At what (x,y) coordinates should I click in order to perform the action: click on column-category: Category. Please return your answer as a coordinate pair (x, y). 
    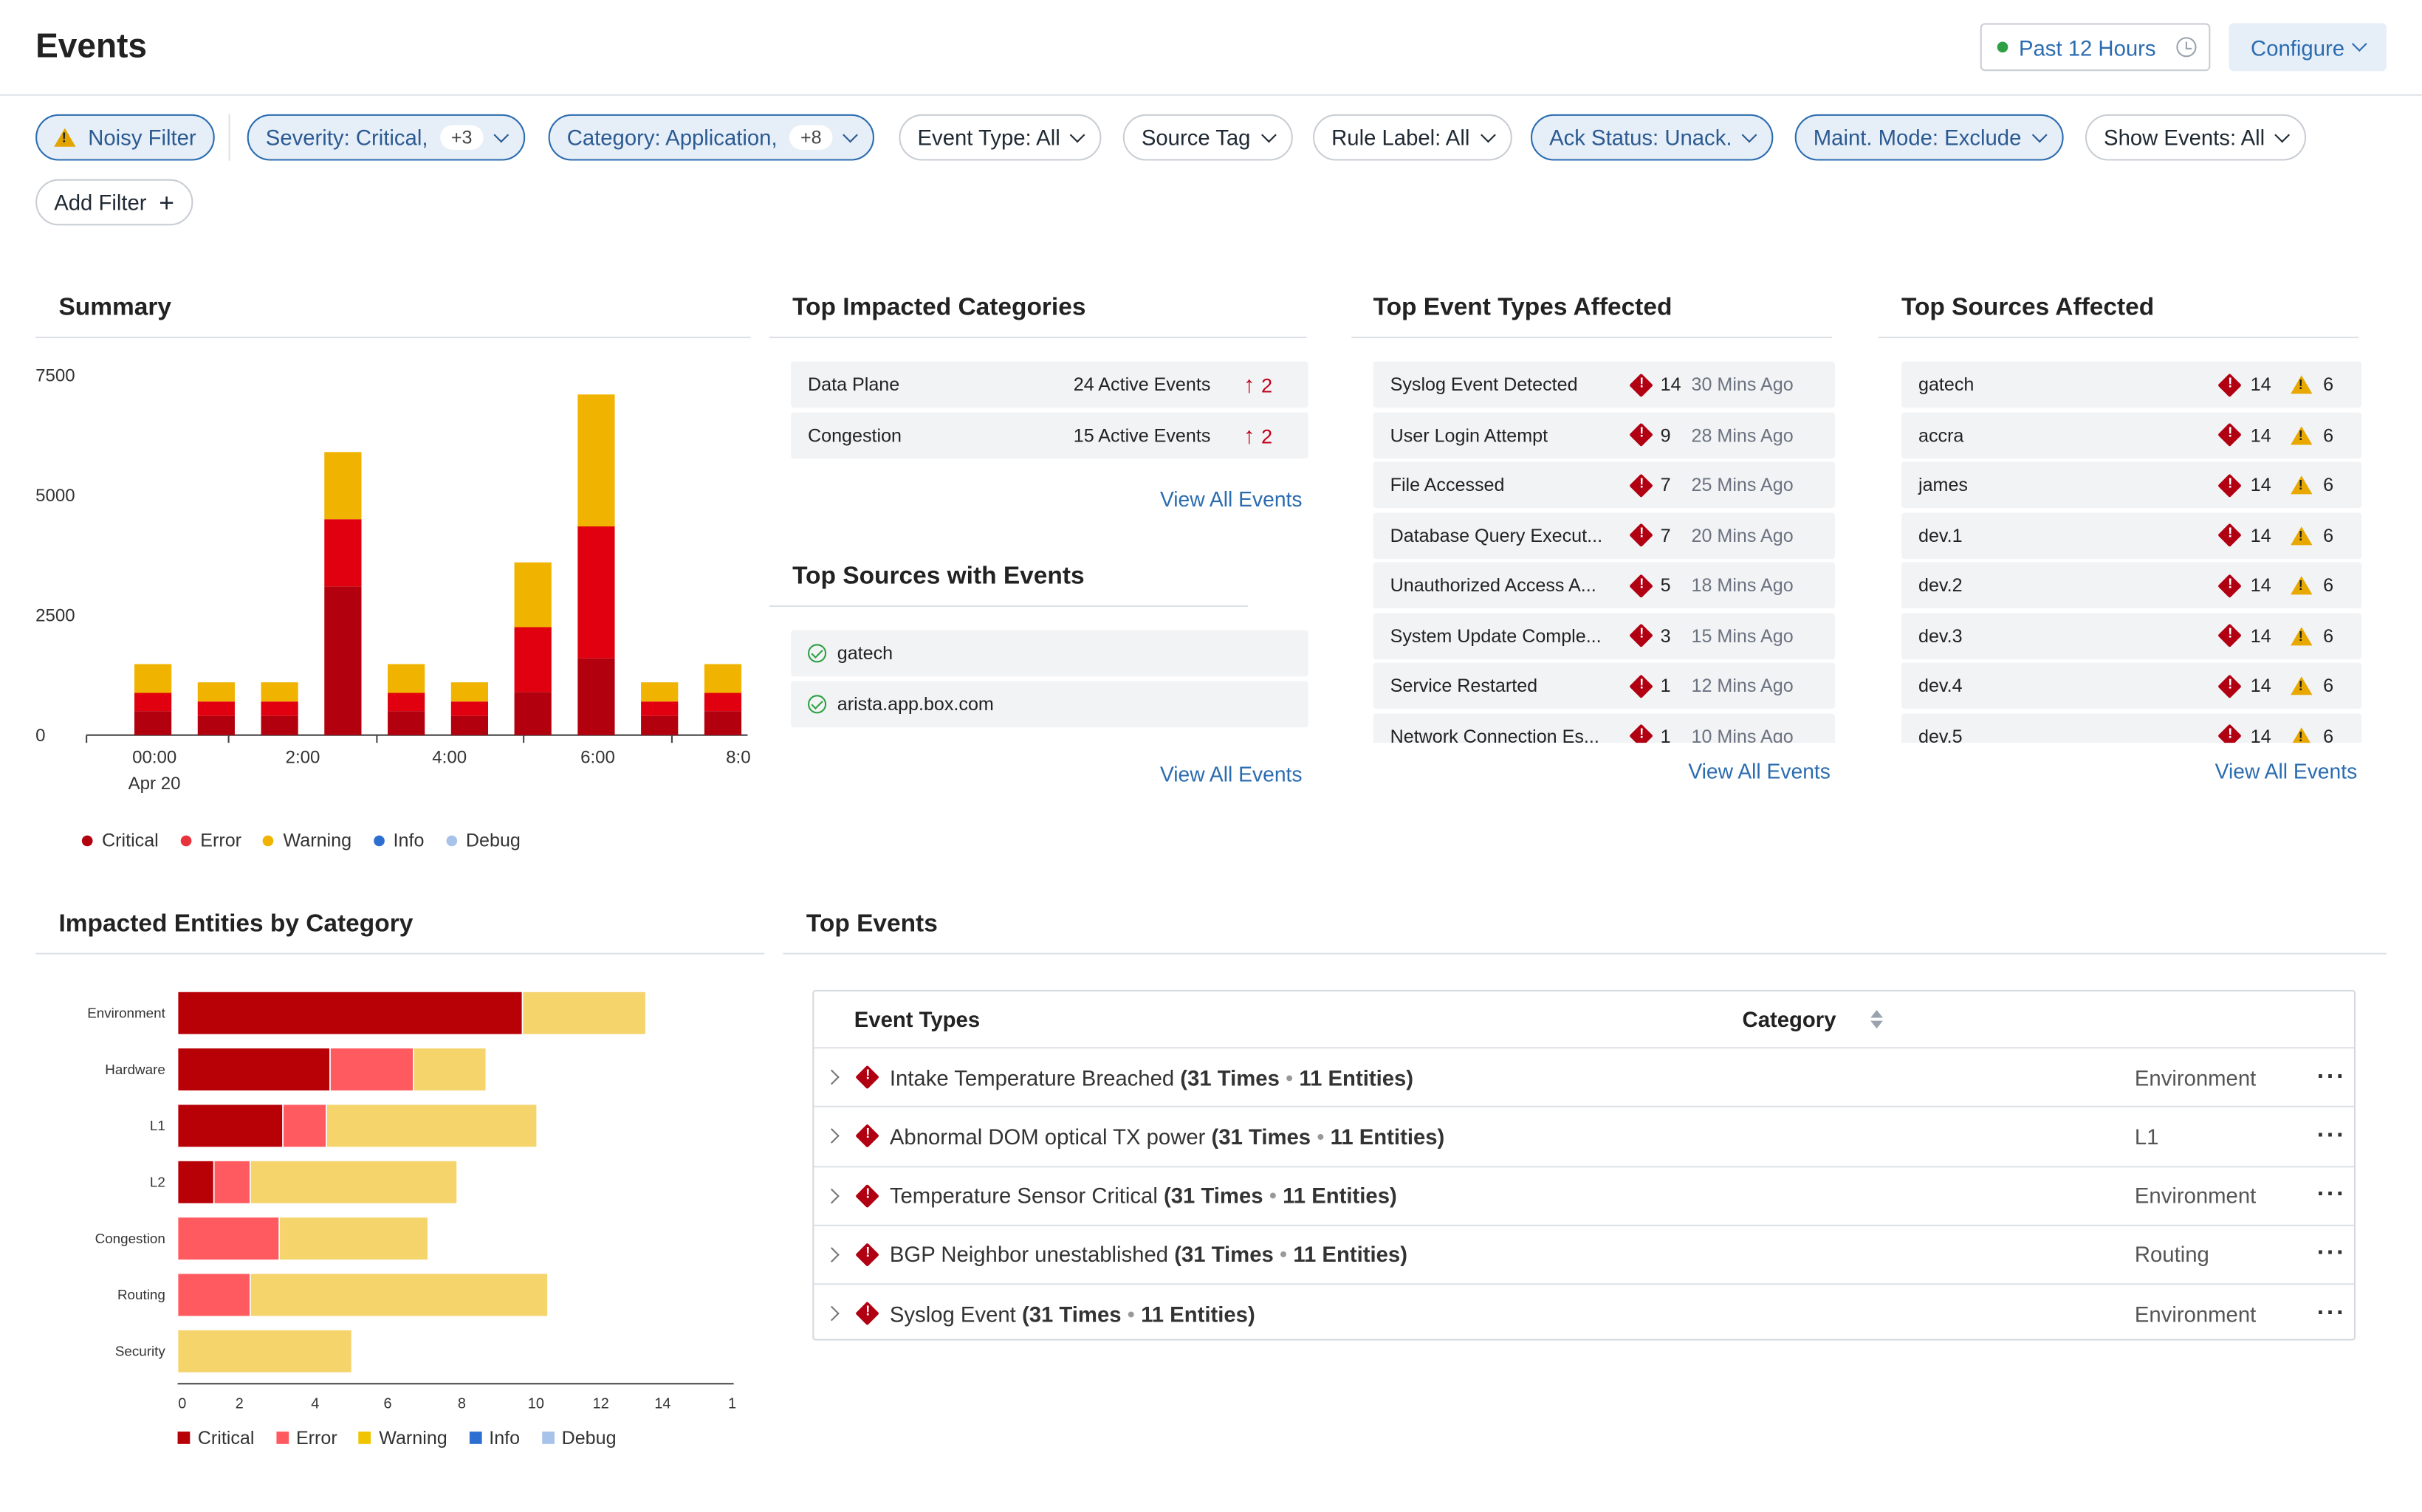
    Looking at the image, I should click on (1813, 1019).